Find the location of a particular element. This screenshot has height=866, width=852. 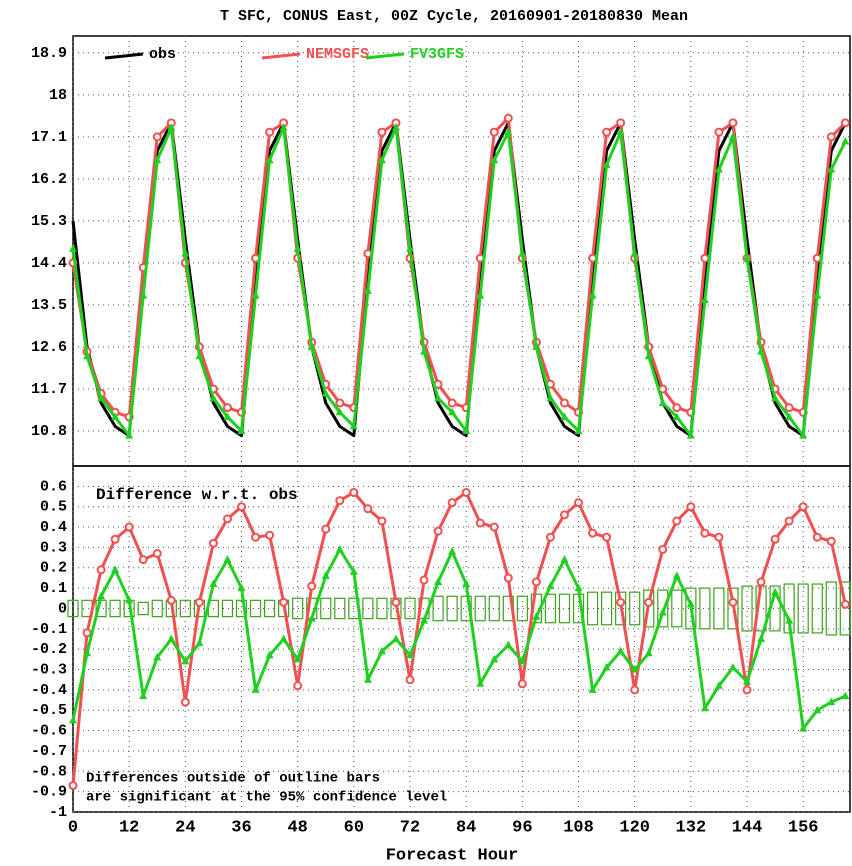

legend-label: obs is located at coordinates (162, 54).